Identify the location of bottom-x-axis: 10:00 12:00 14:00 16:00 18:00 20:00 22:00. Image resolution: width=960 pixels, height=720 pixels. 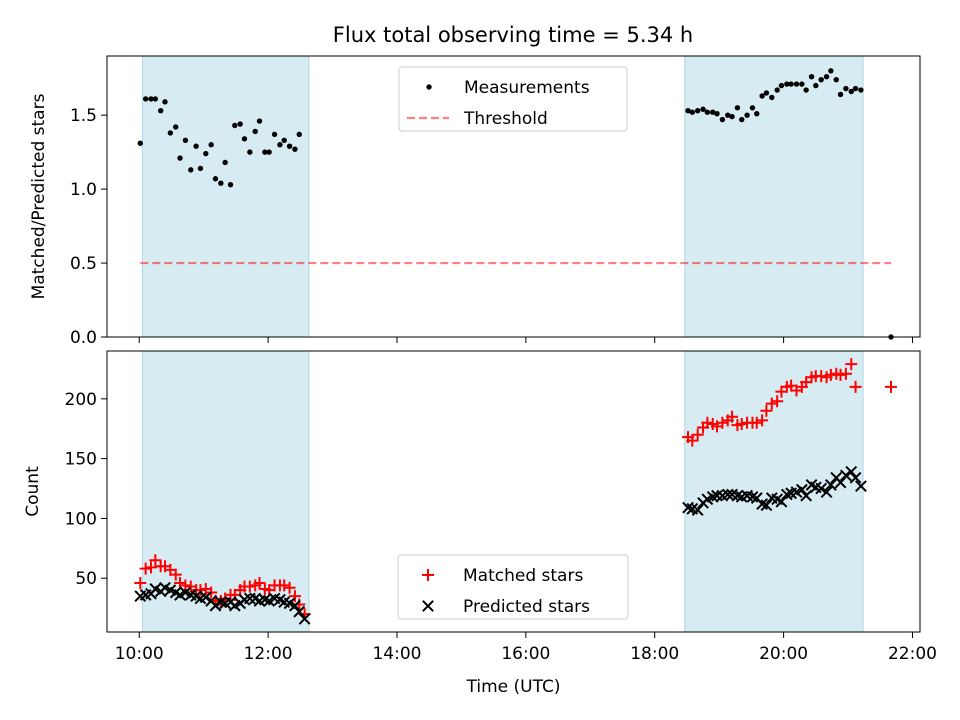
(526, 648).